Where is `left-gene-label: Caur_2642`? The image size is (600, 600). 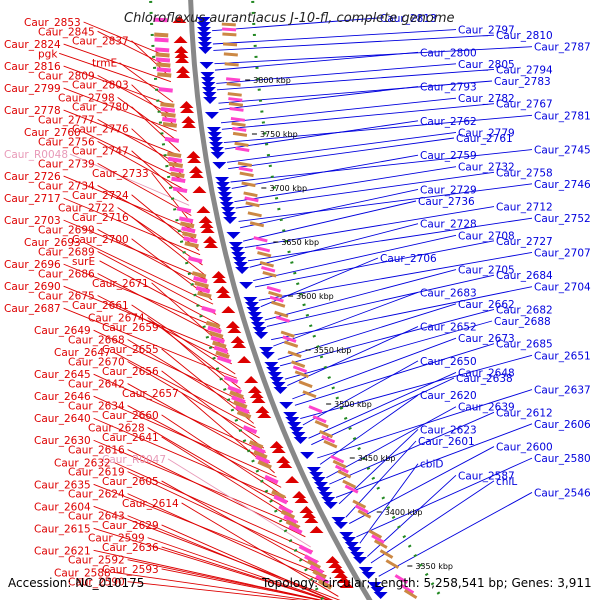 left-gene-label: Caur_2642 is located at coordinates (96, 385).